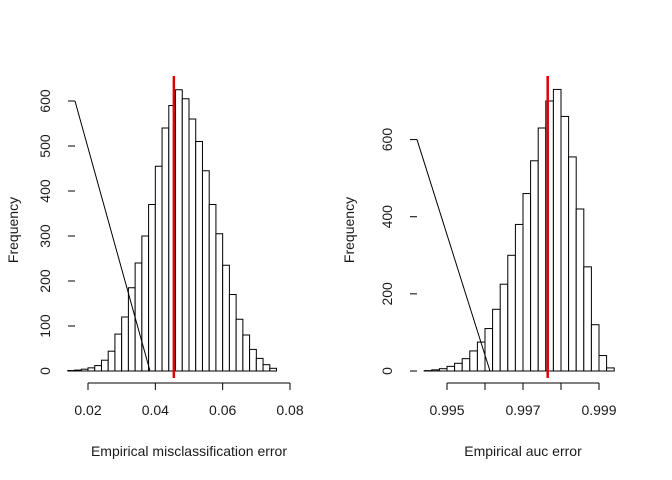 This screenshot has height=480, width=672. Describe the element at coordinates (523, 400) in the screenshot. I see `x-axis: 0.995 0.997 0.999` at that location.